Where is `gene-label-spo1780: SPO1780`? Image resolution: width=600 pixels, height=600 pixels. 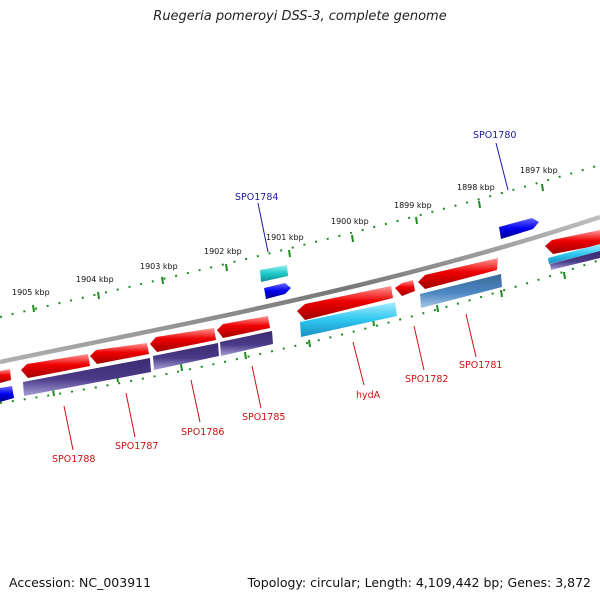 gene-label-spo1780: SPO1780 is located at coordinates (494, 135).